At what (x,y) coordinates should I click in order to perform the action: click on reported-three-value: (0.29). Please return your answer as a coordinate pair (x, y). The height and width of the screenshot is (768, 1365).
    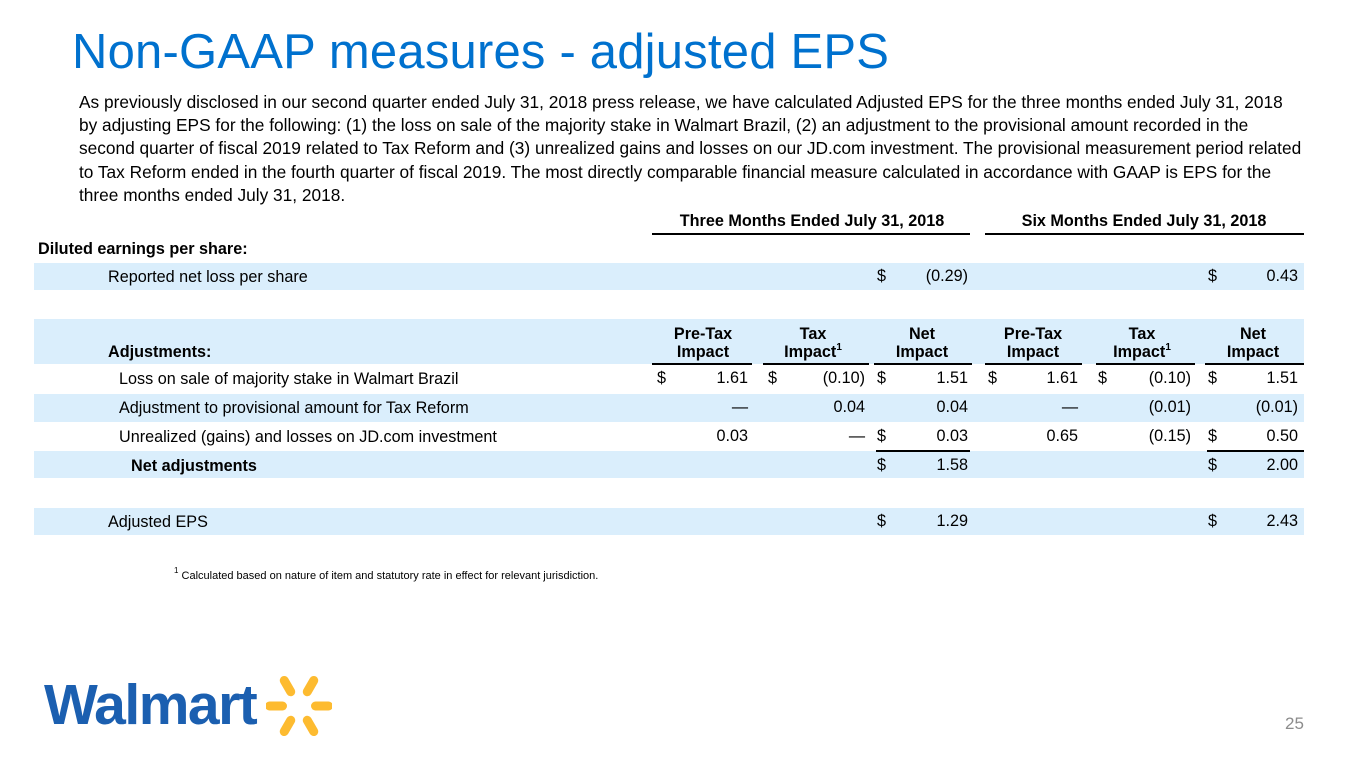
    Looking at the image, I should click on (946, 276).